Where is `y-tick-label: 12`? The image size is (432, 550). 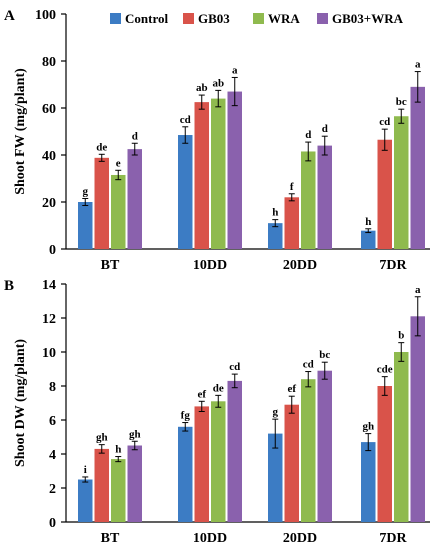
y-tick-label: 12 is located at coordinates (49, 319).